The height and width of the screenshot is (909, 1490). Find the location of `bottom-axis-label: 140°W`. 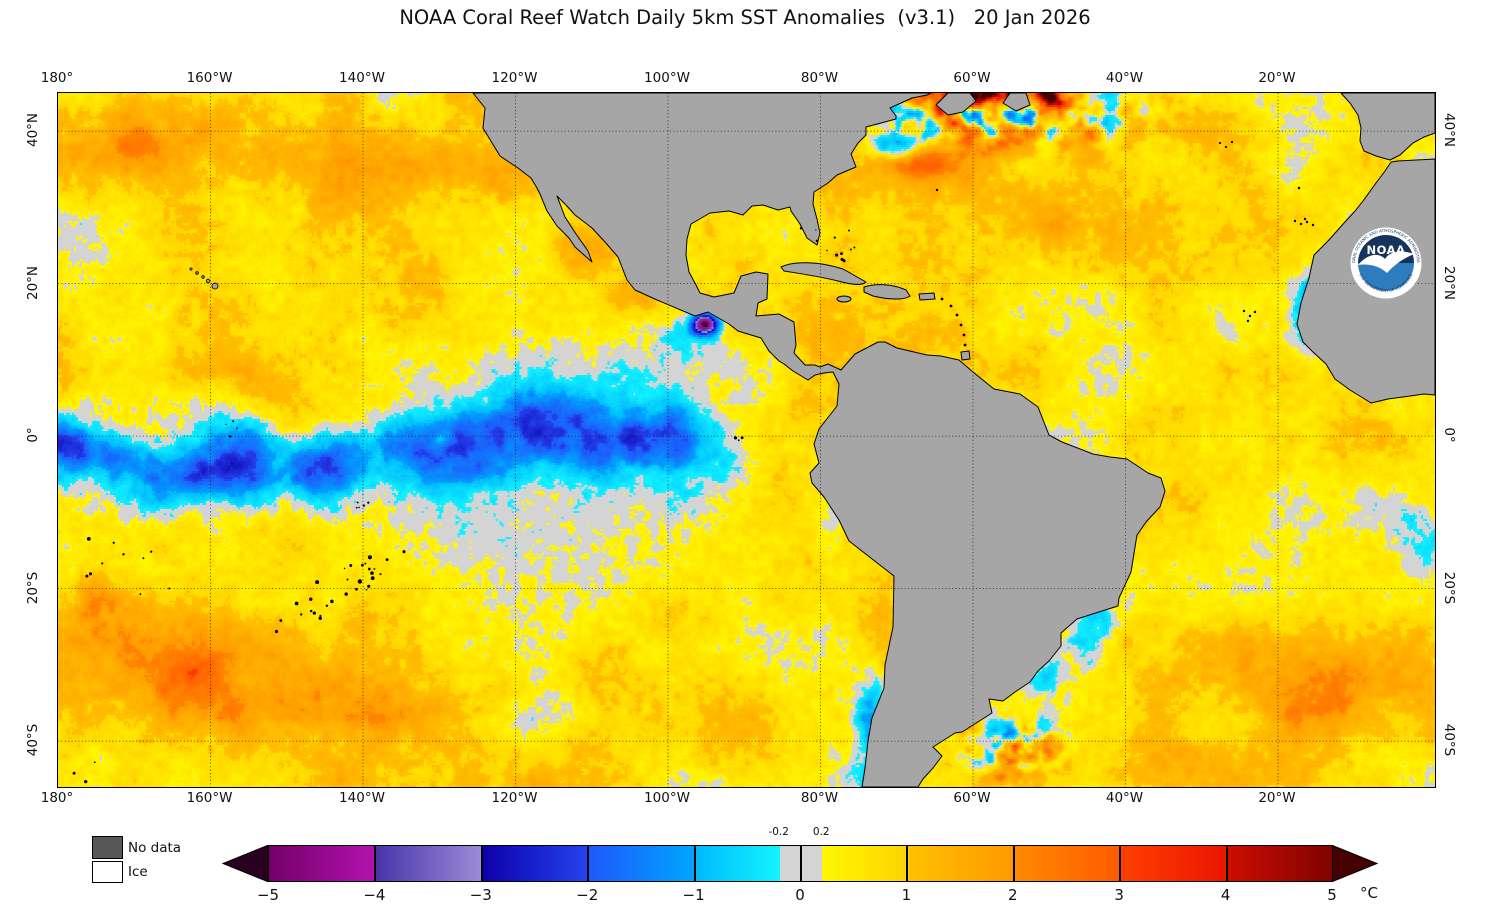

bottom-axis-label: 140°W is located at coordinates (362, 798).